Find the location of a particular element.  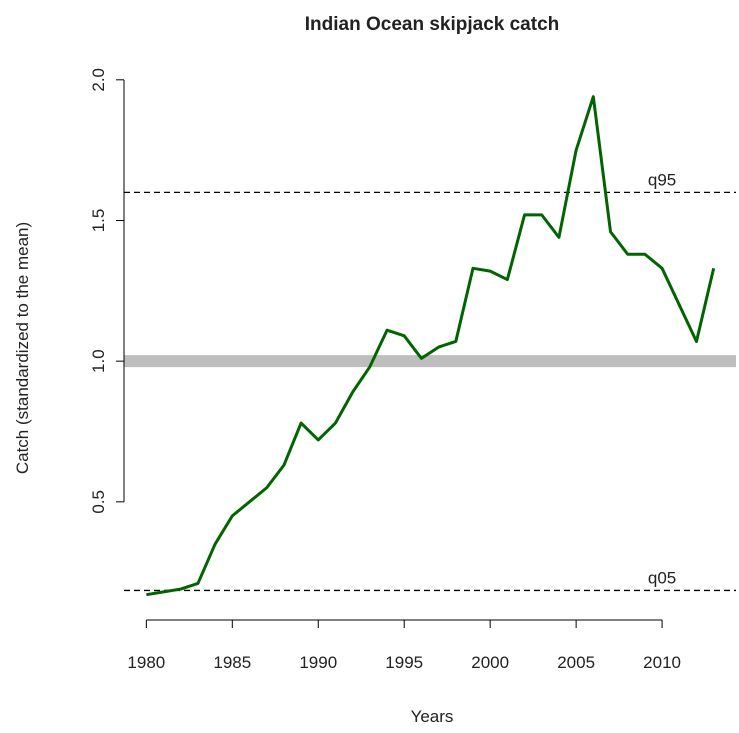

x-axis-label: Years is located at coordinates (432, 716).